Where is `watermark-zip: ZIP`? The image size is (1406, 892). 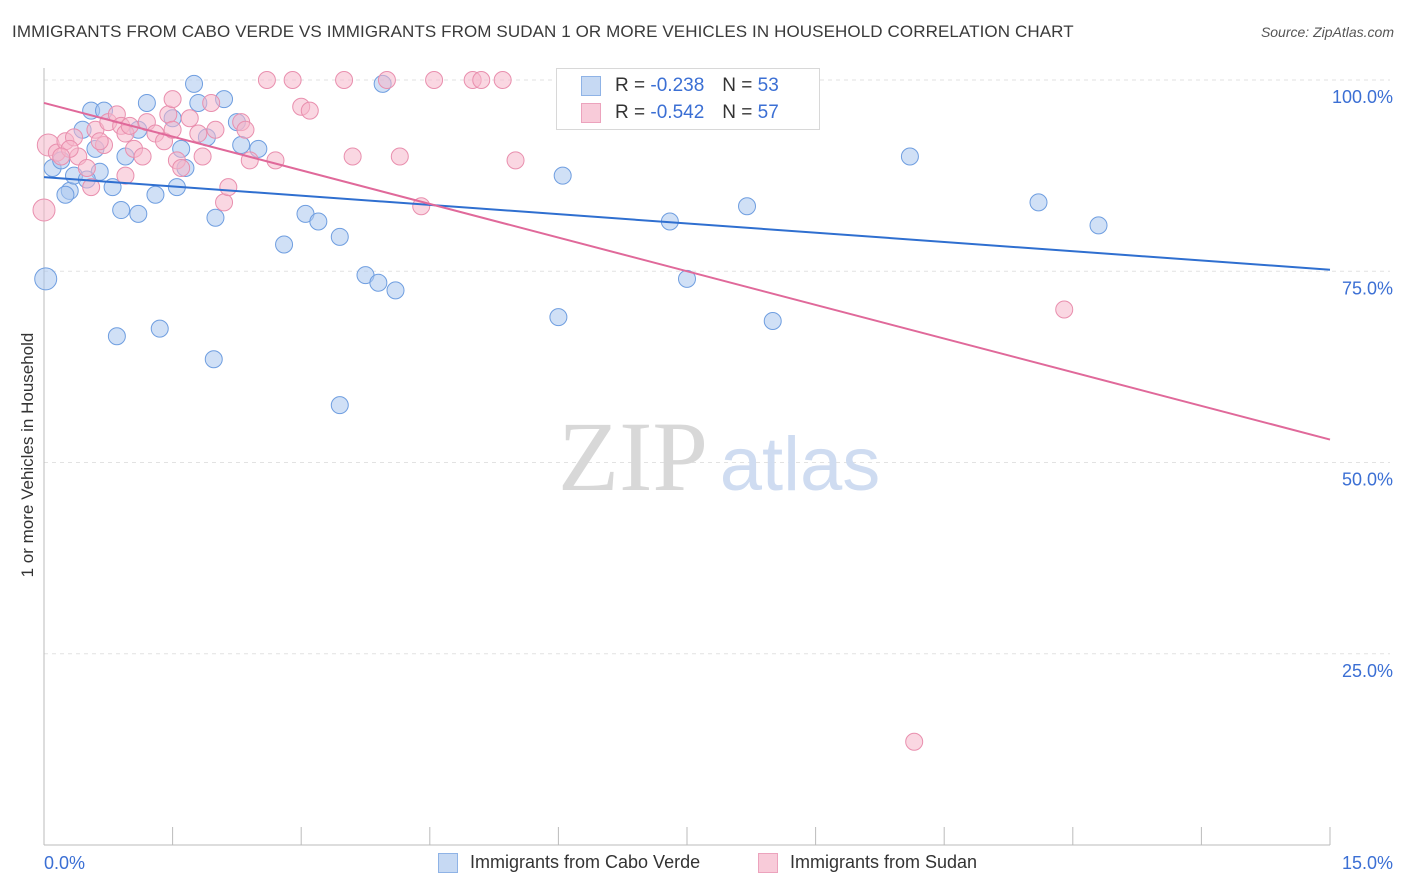 watermark-zip: ZIP is located at coordinates (633, 456).